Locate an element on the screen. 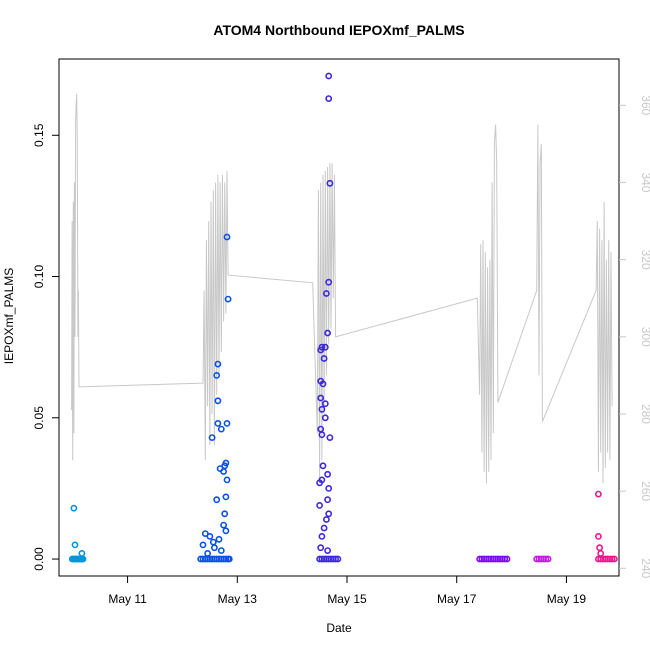  x-axis: May 11 May 13 May 15 May 17 May 19 is located at coordinates (347, 591).